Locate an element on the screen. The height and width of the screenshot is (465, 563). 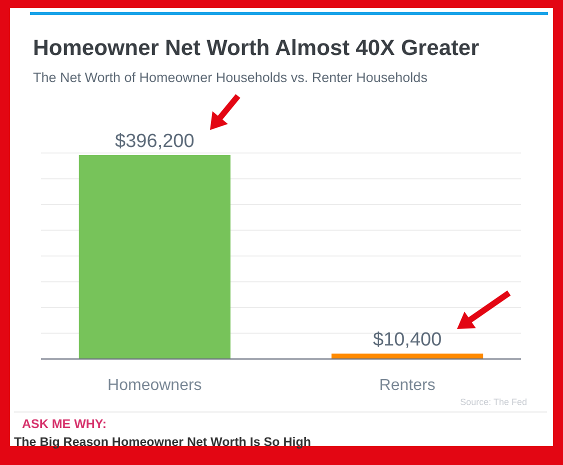
chart-title: Homeowner Net Worth Almost 40X Greater is located at coordinates (256, 47).